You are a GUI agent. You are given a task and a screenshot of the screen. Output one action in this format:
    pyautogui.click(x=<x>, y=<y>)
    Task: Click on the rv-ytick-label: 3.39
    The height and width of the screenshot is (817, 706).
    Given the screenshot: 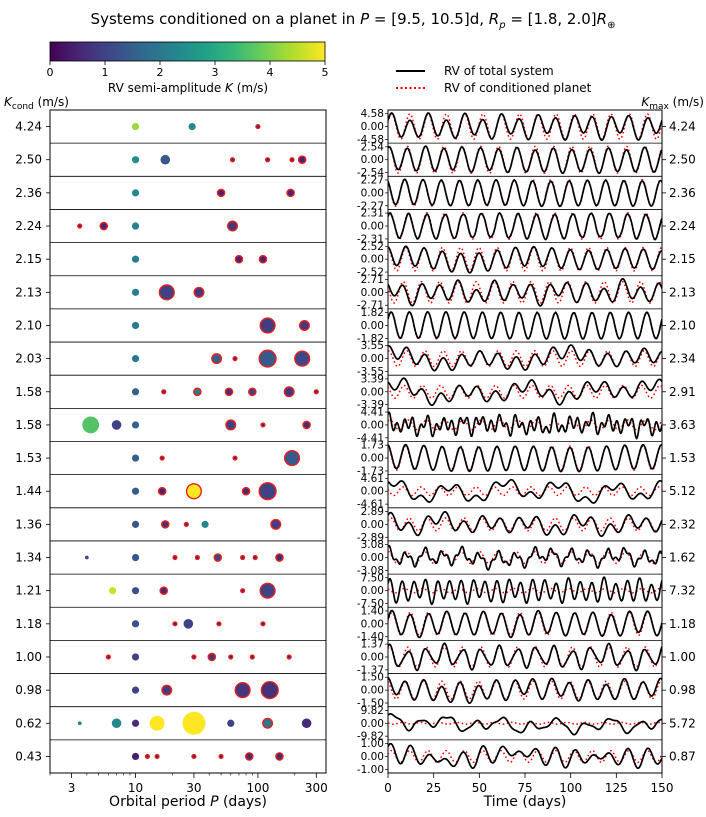 What is the action you would take?
    pyautogui.click(x=372, y=379)
    